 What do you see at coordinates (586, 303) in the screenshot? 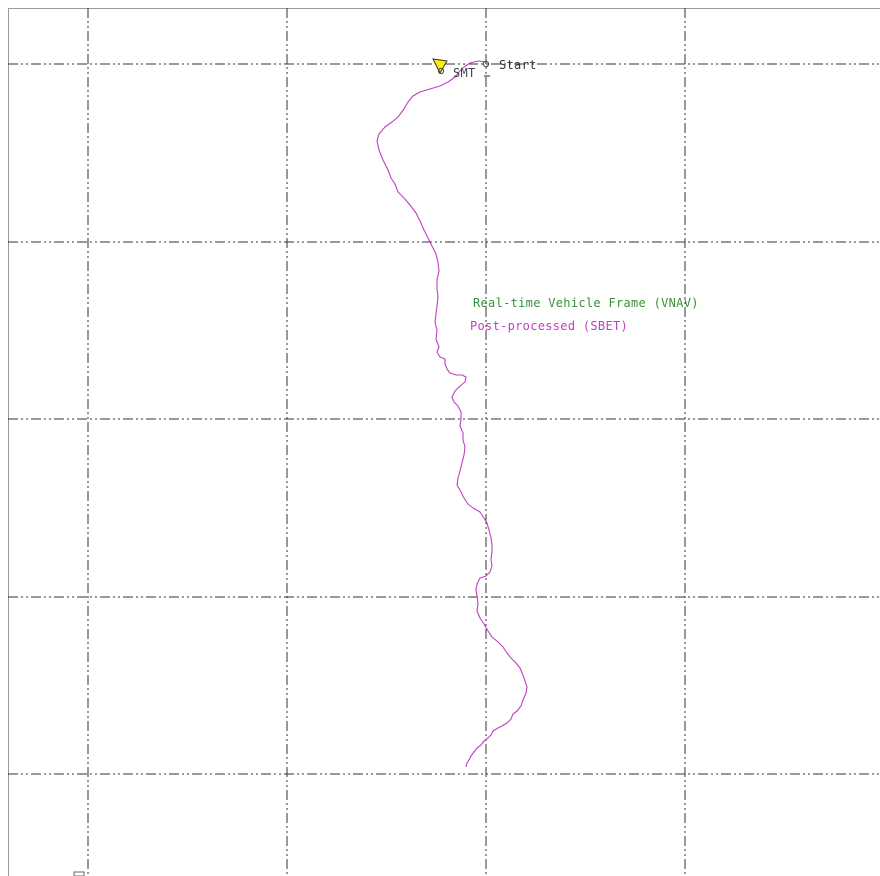
I see `legend-item-vnav: Real-time Vehicle Frame (VNAV)` at bounding box center [586, 303].